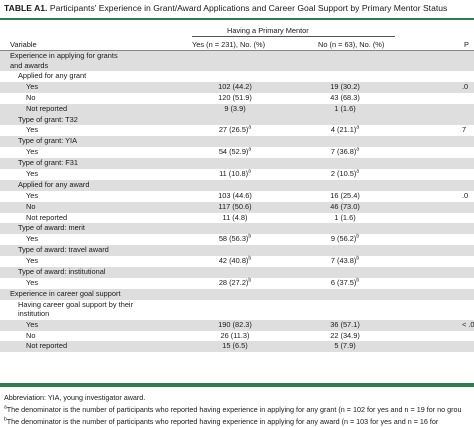 Image resolution: width=474 pixels, height=427 pixels. What do you see at coordinates (237, 272) in the screenshot?
I see `table-row: Type of award: institutional` at bounding box center [237, 272].